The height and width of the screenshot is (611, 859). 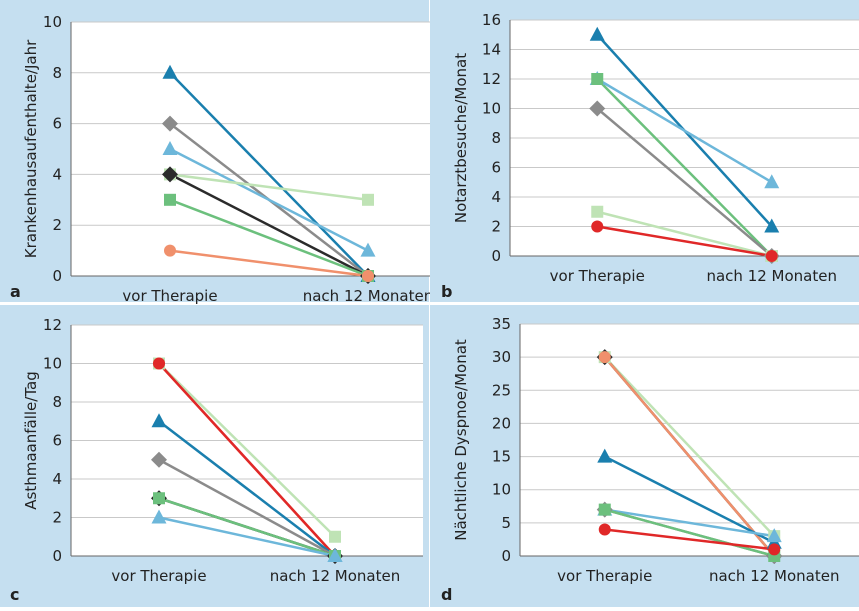 I want to click on y-tick-label: 16, so click(x=491, y=20).